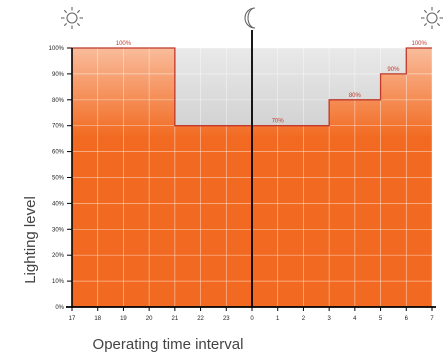 The image size is (443, 355). What do you see at coordinates (58, 282) in the screenshot?
I see `y-tick-label: 10%` at bounding box center [58, 282].